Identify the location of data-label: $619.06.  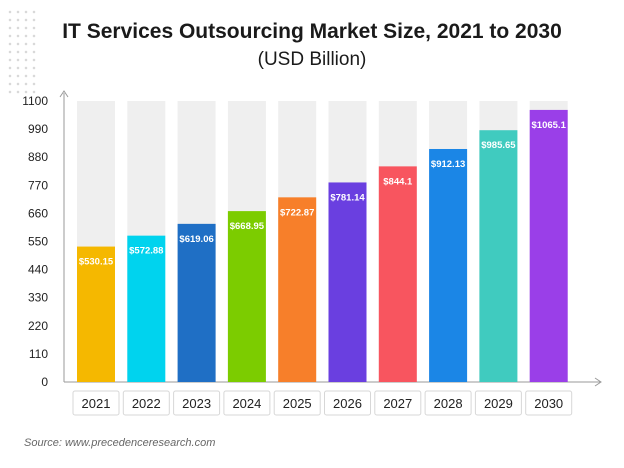
(196, 239).